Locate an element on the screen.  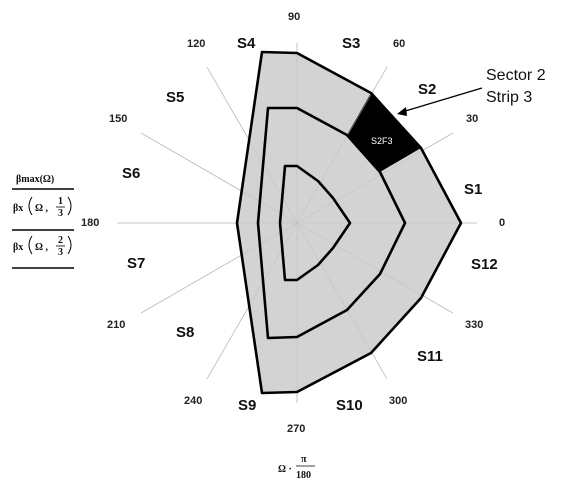
axis-expression-pi: π is located at coordinates (304, 459).